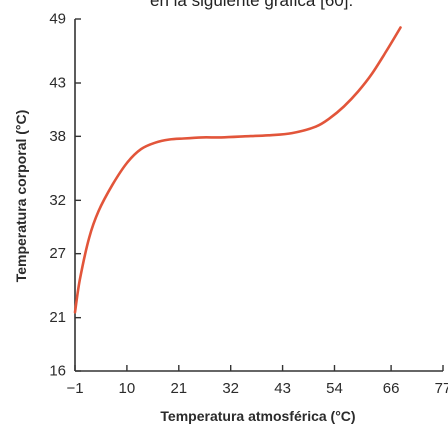 This screenshot has height=429, width=448. Describe the element at coordinates (57, 200) in the screenshot. I see `y-tick-label: 32` at that location.